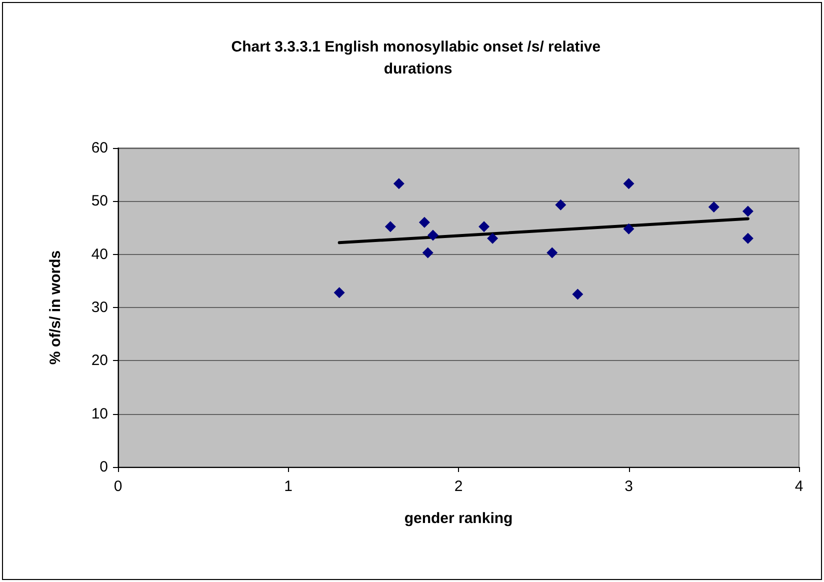 The height and width of the screenshot is (582, 824). What do you see at coordinates (458, 486) in the screenshot?
I see `x-tick-label: 2` at bounding box center [458, 486].